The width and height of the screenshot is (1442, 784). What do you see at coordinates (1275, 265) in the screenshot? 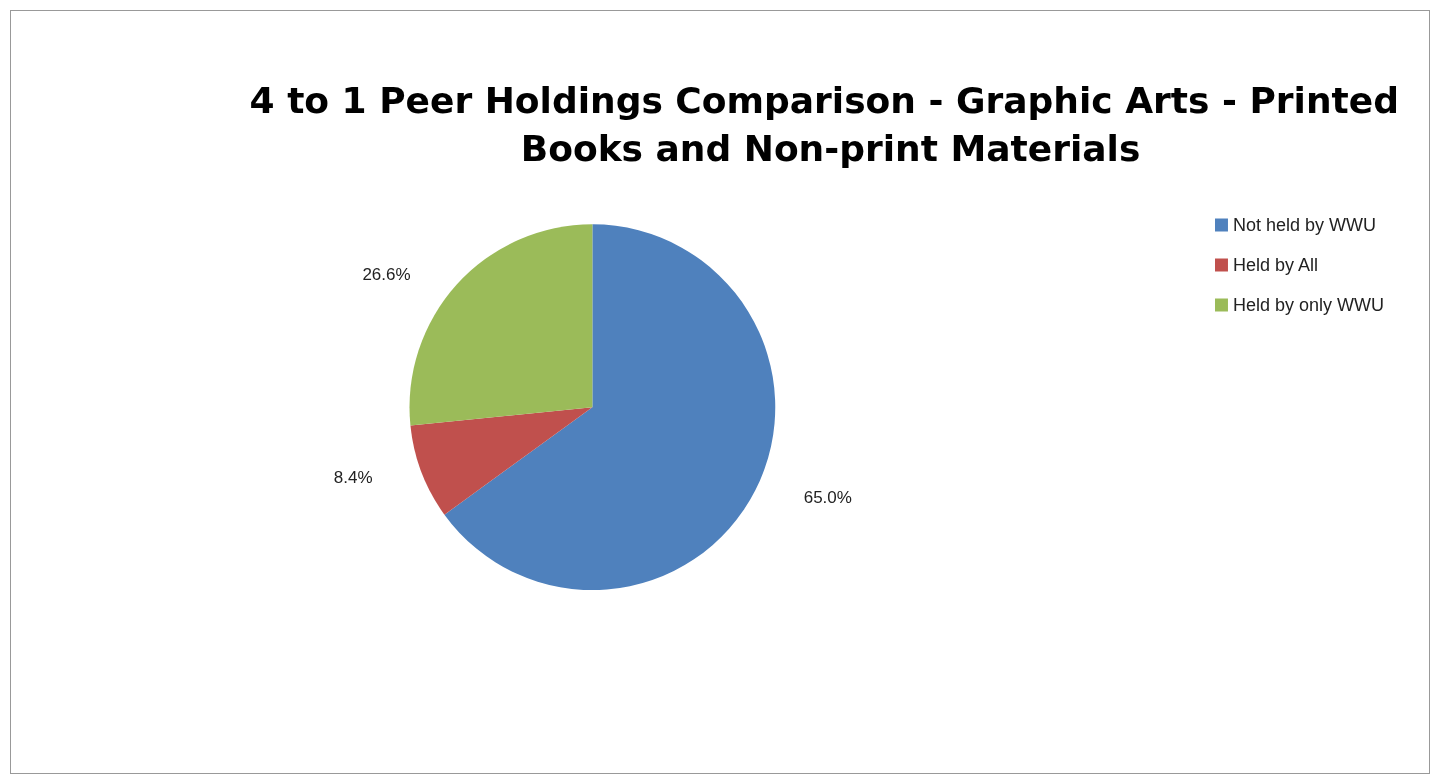
I see `legend-label: Held by All` at bounding box center [1275, 265].